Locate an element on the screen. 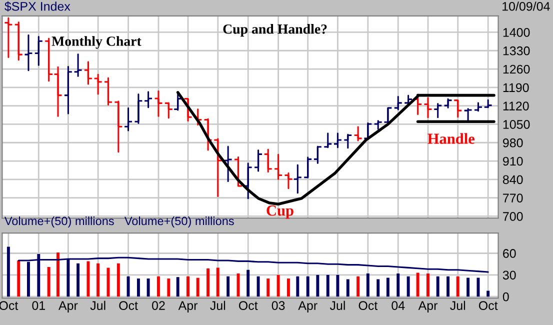  y-tick-label: 980 is located at coordinates (513, 143).